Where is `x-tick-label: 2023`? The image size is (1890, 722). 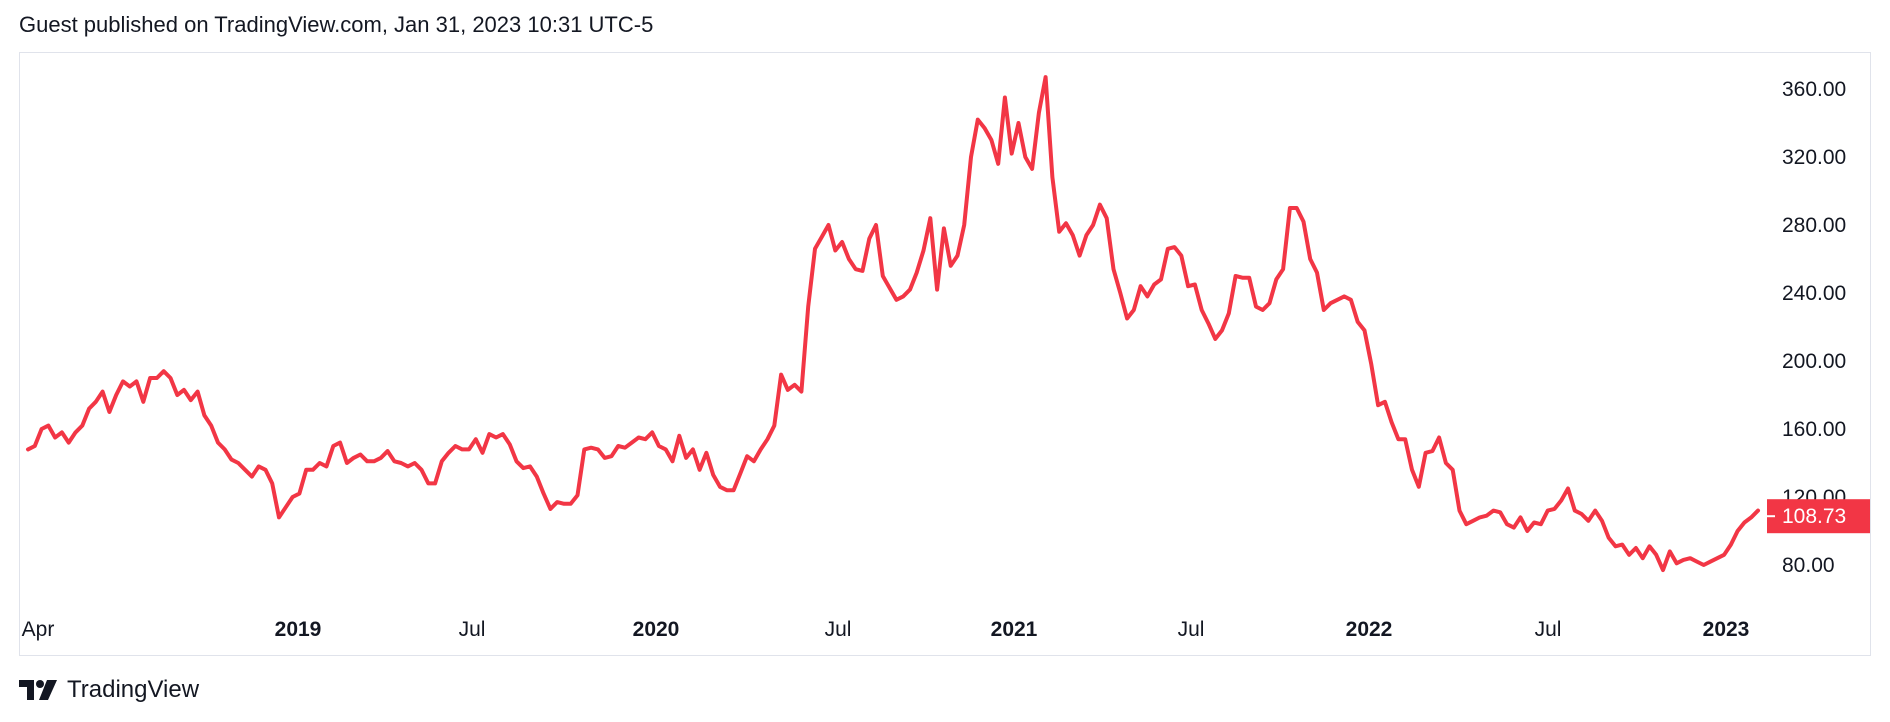
x-tick-label: 2023 is located at coordinates (1726, 629).